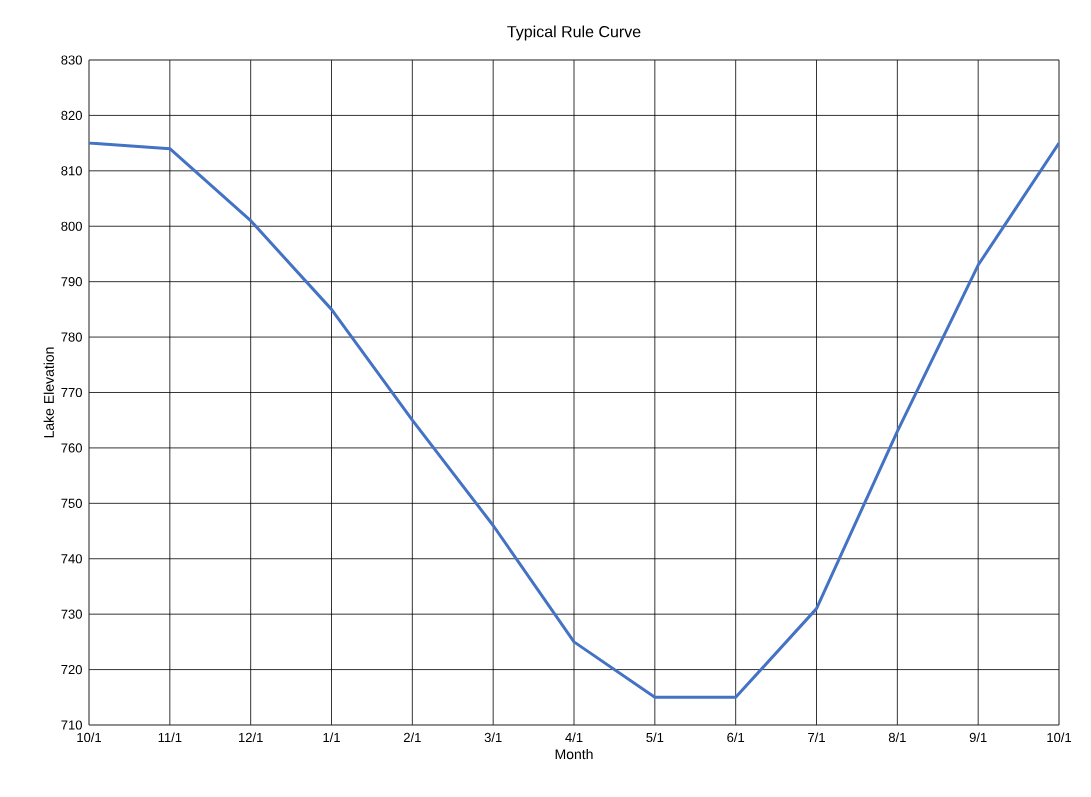  Describe the element at coordinates (71, 448) in the screenshot. I see `y-tick-label: 760` at that location.